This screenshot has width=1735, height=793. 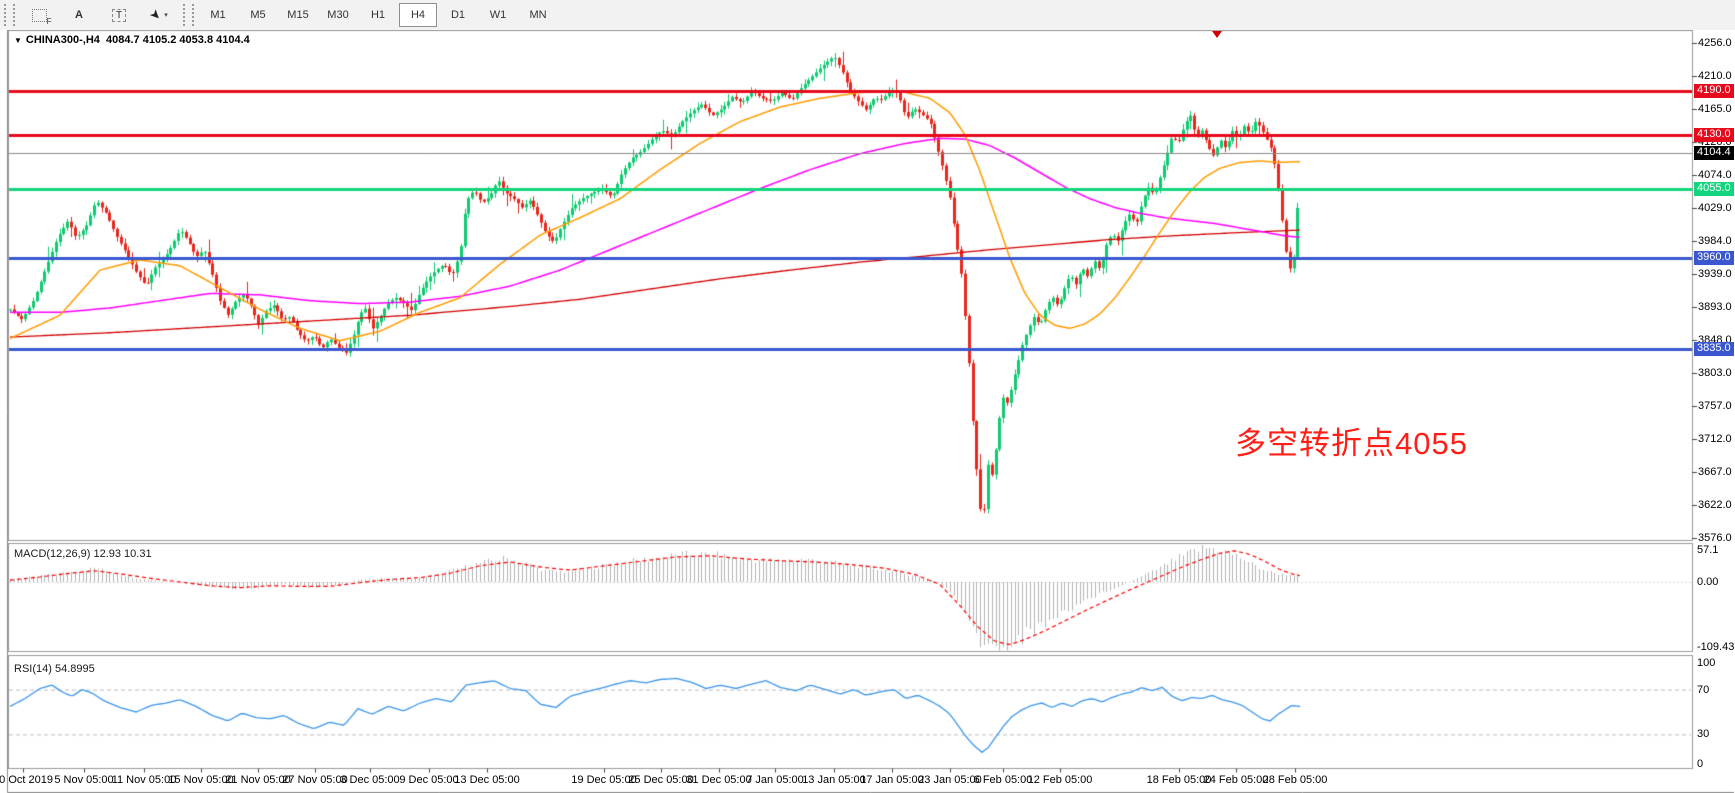 I want to click on timeframe-button-group: M1 M5 M15 M30 H1 H4 D1 W1 MN, so click(x=378, y=15).